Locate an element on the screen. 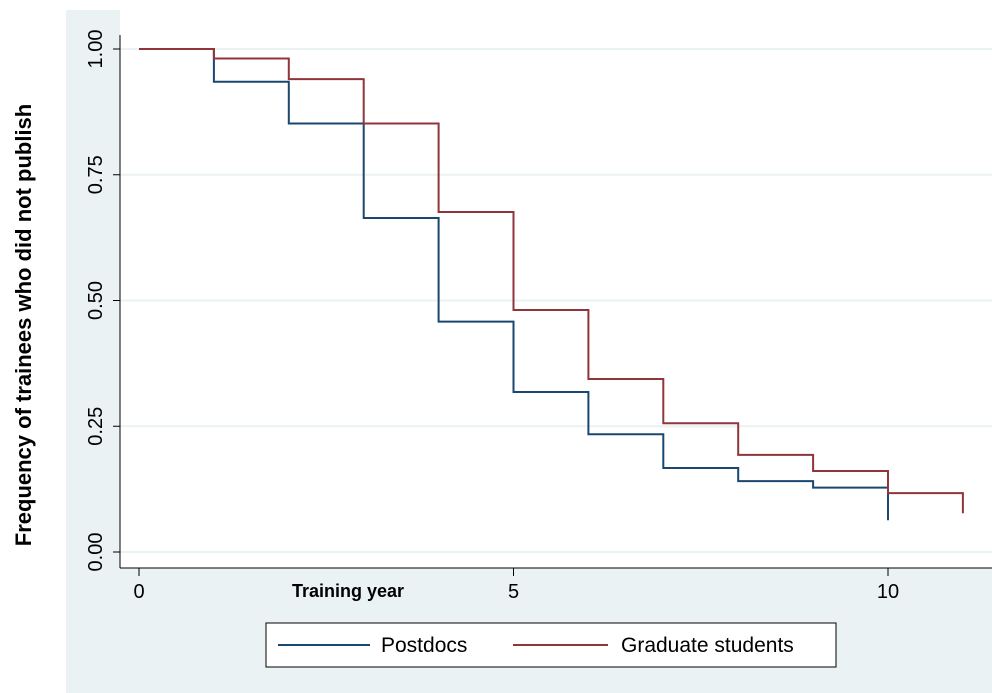 The height and width of the screenshot is (693, 992). y-tick-label: 0.25 is located at coordinates (96, 426).